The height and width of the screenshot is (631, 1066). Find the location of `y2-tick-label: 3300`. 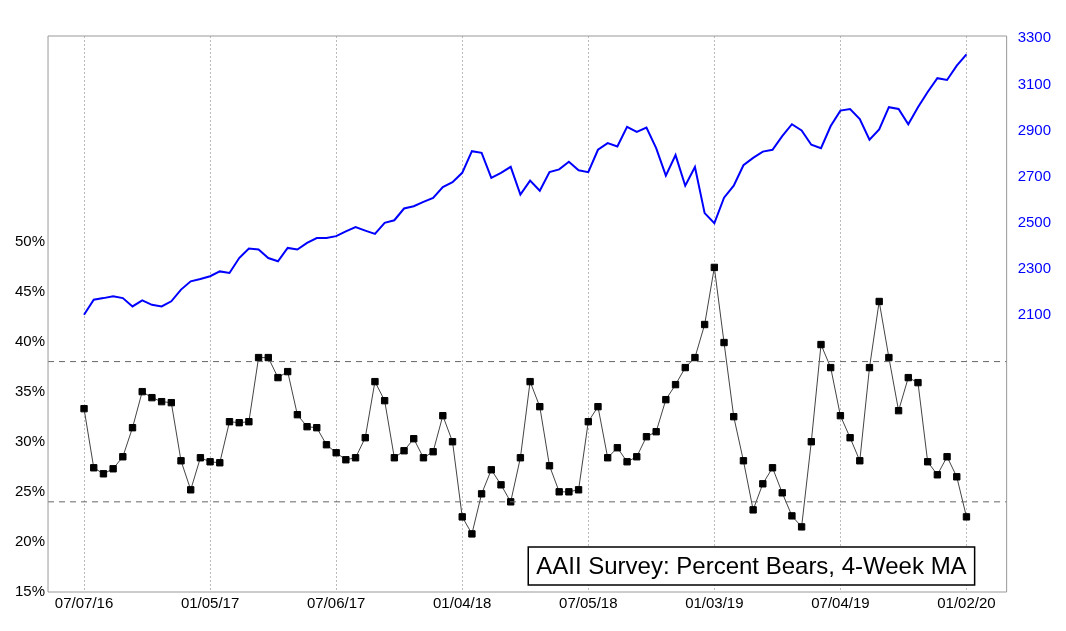

y2-tick-label: 3300 is located at coordinates (1034, 37).